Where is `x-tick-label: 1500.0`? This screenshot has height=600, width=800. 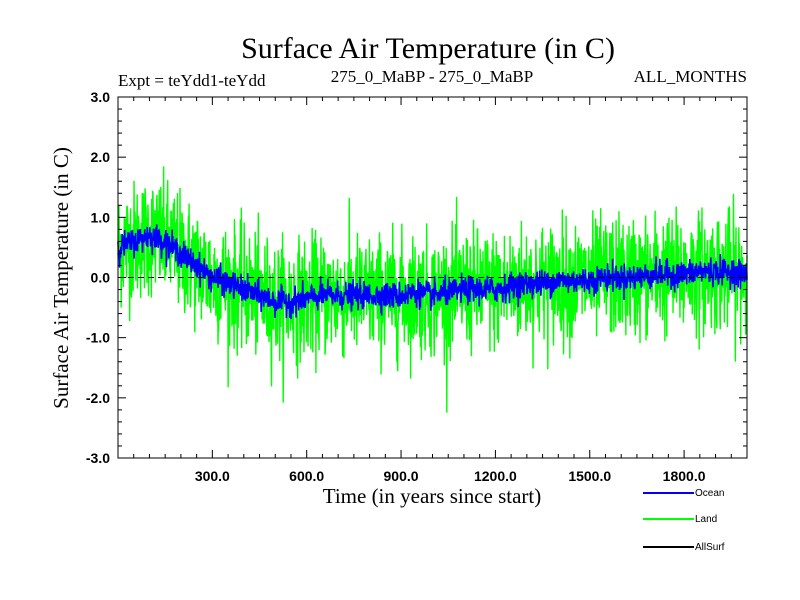 x-tick-label: 1500.0 is located at coordinates (589, 476).